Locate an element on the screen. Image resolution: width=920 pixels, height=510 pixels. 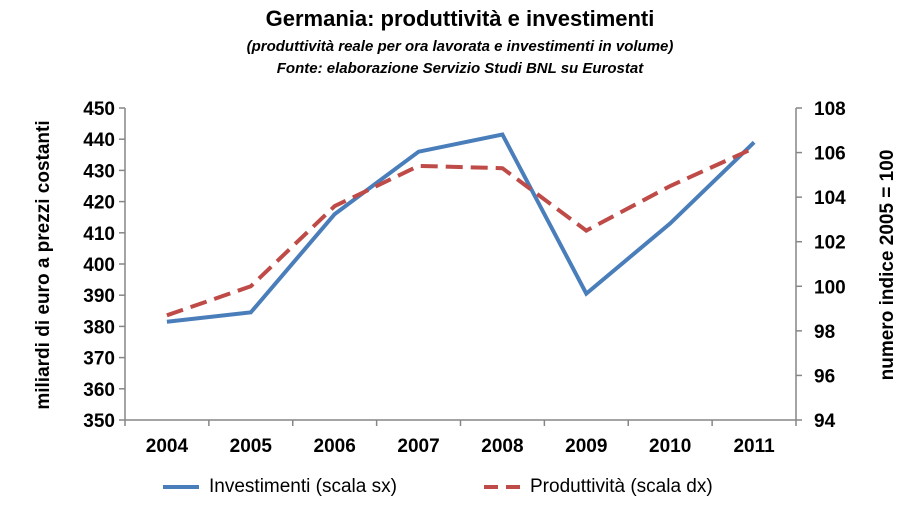
left-tick-label: 420 is located at coordinates (99, 203).